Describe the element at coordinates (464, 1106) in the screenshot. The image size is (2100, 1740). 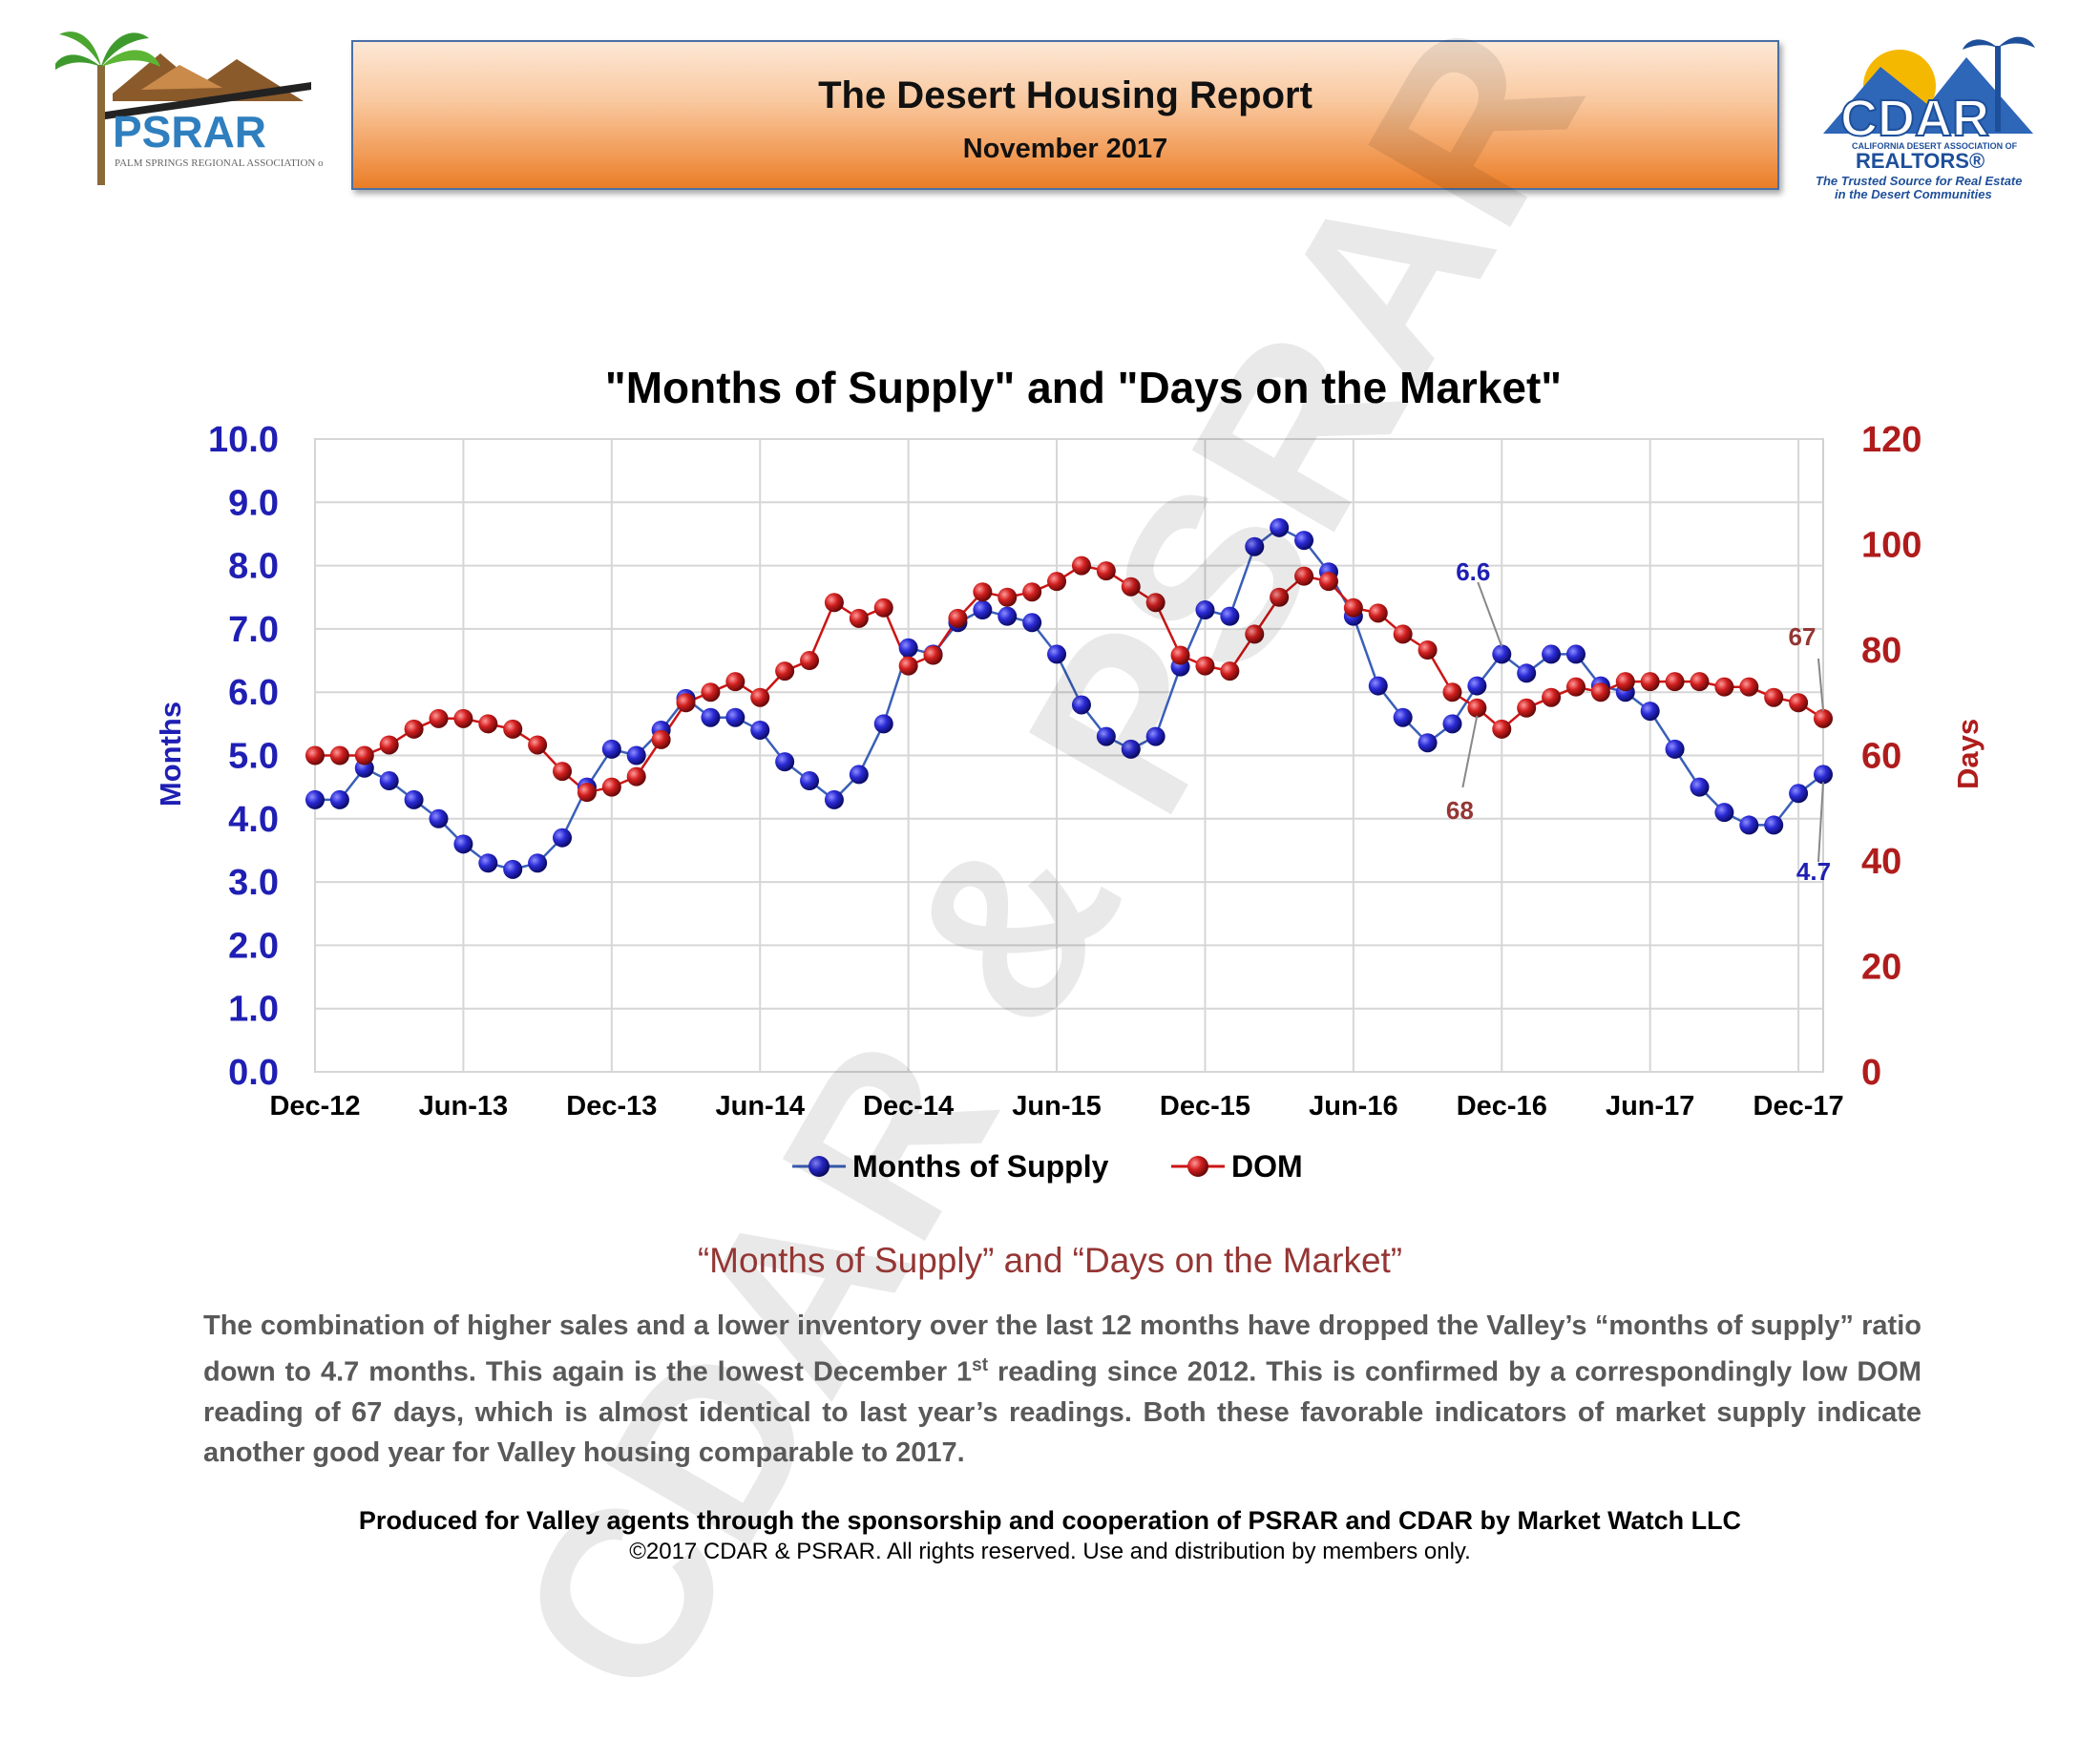
I see `x-tick-label: Jun-13` at that location.